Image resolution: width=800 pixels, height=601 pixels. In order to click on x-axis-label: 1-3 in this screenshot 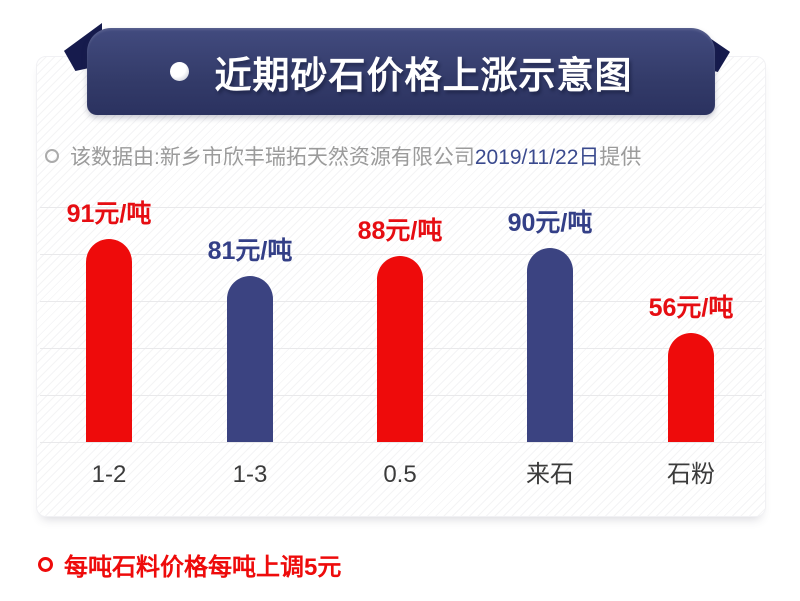, I will do `click(250, 474)`.